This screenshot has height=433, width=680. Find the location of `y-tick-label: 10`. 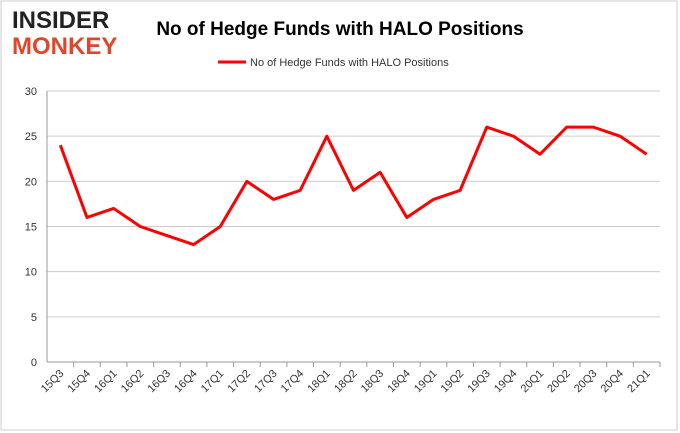

y-tick-label: 10 is located at coordinates (31, 273).